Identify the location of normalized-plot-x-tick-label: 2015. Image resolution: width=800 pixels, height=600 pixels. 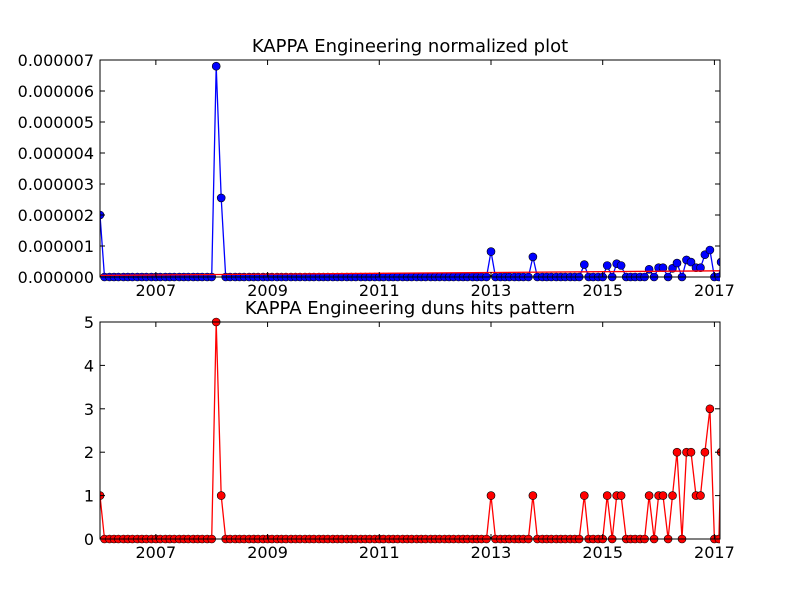
(602, 290).